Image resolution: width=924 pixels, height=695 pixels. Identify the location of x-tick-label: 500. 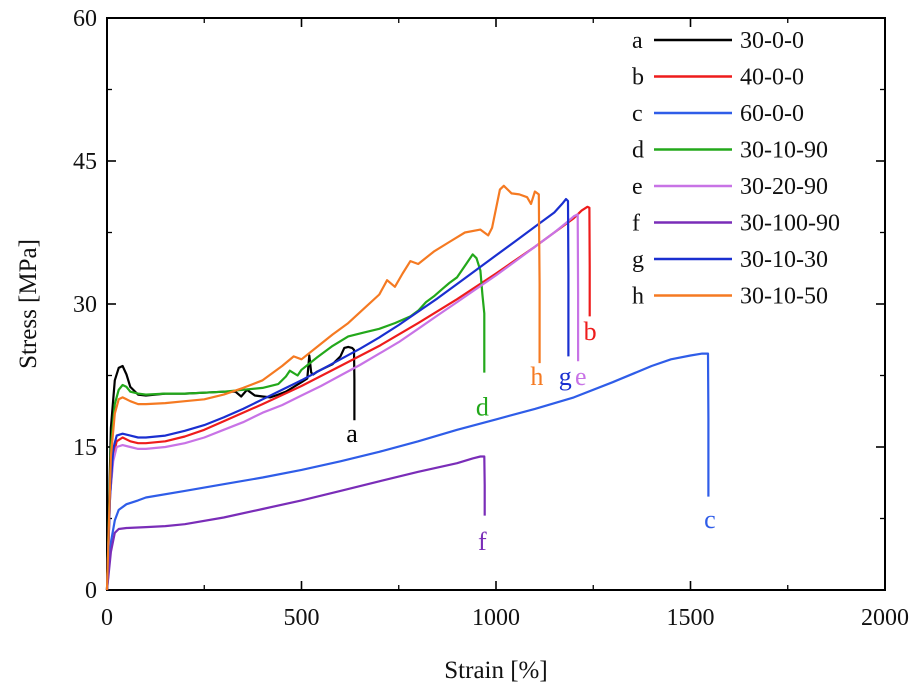
(302, 618).